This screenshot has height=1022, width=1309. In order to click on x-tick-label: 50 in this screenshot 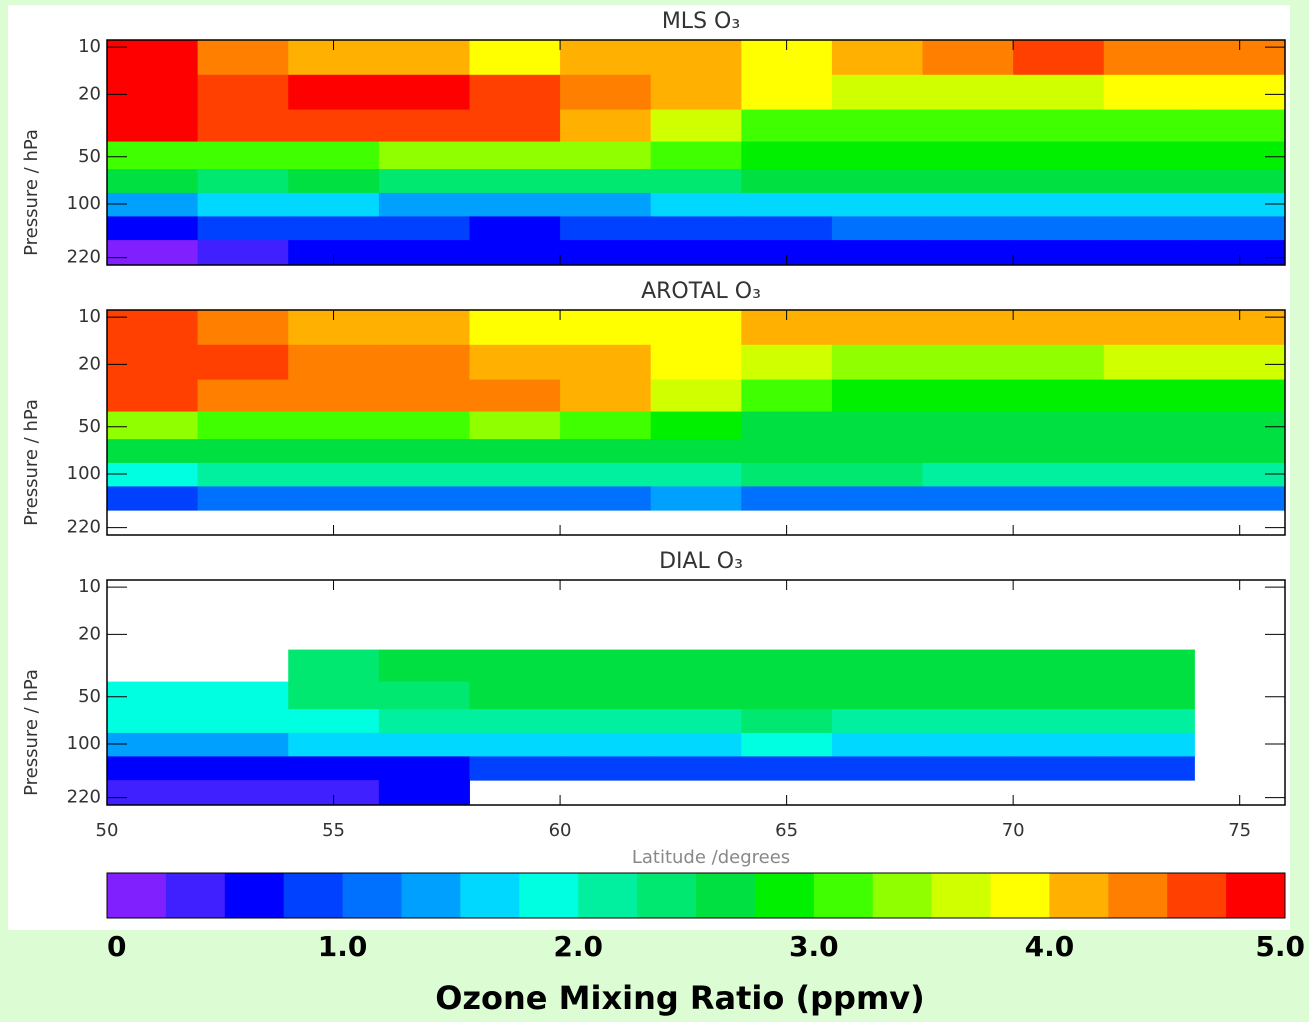, I will do `click(107, 830)`.